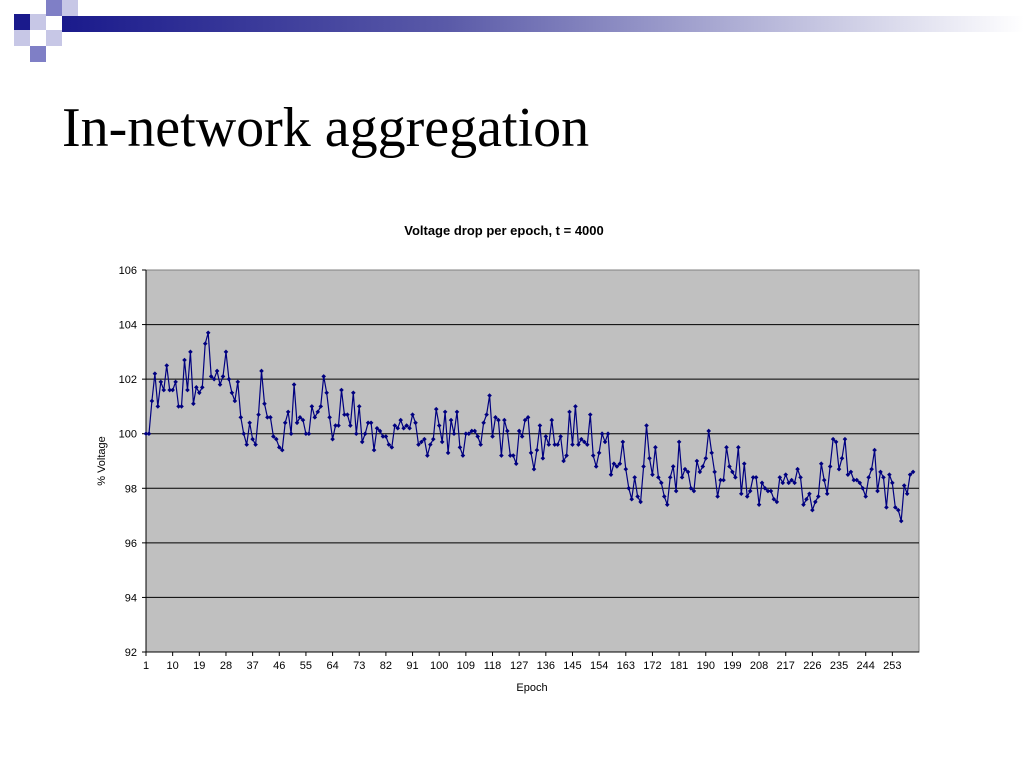 Image resolution: width=1024 pixels, height=768 pixels. What do you see at coordinates (839, 666) in the screenshot?
I see `x-tick-label: 235` at bounding box center [839, 666].